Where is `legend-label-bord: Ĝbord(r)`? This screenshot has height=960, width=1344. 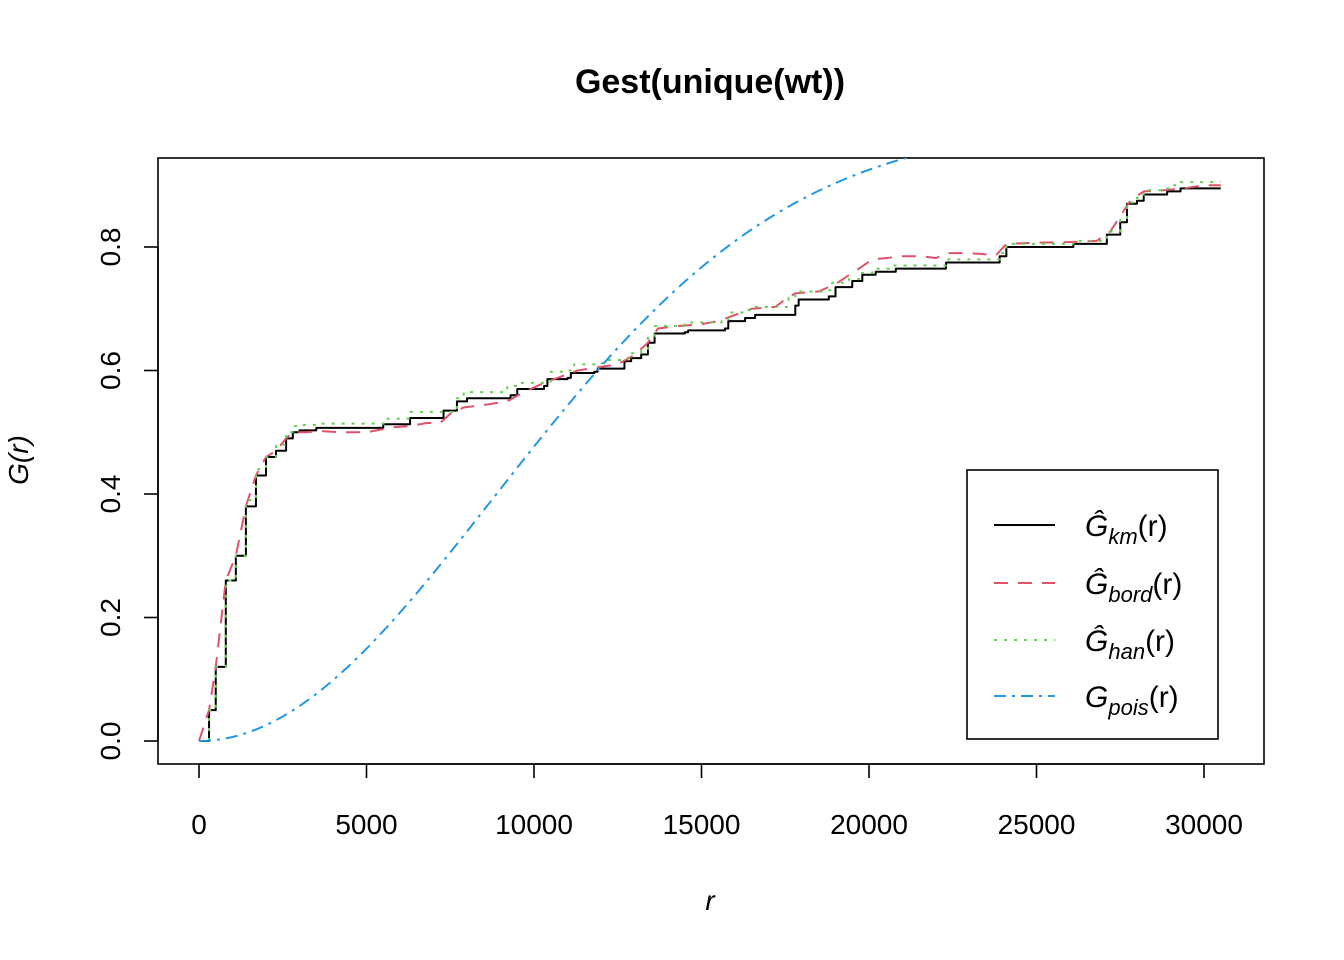
legend-label-bord: Ĝbord(r) is located at coordinates (1133, 587).